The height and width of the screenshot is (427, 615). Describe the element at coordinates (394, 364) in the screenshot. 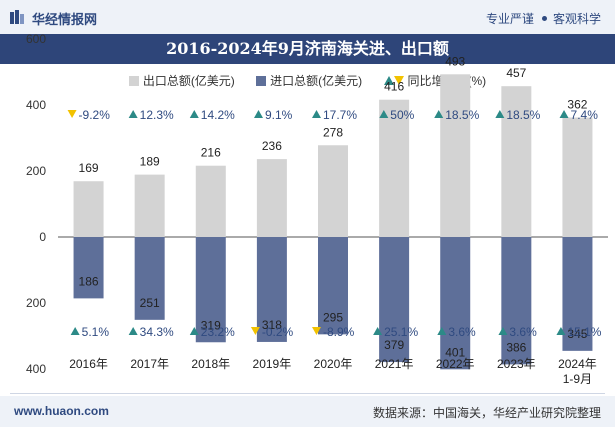

I see `x-tick-label: 2021年` at that location.